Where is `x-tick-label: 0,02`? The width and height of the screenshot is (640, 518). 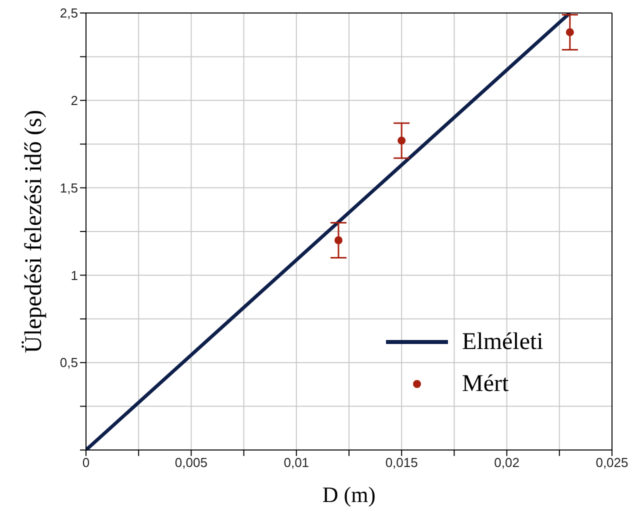 x-tick-label: 0,02 is located at coordinates (507, 462).